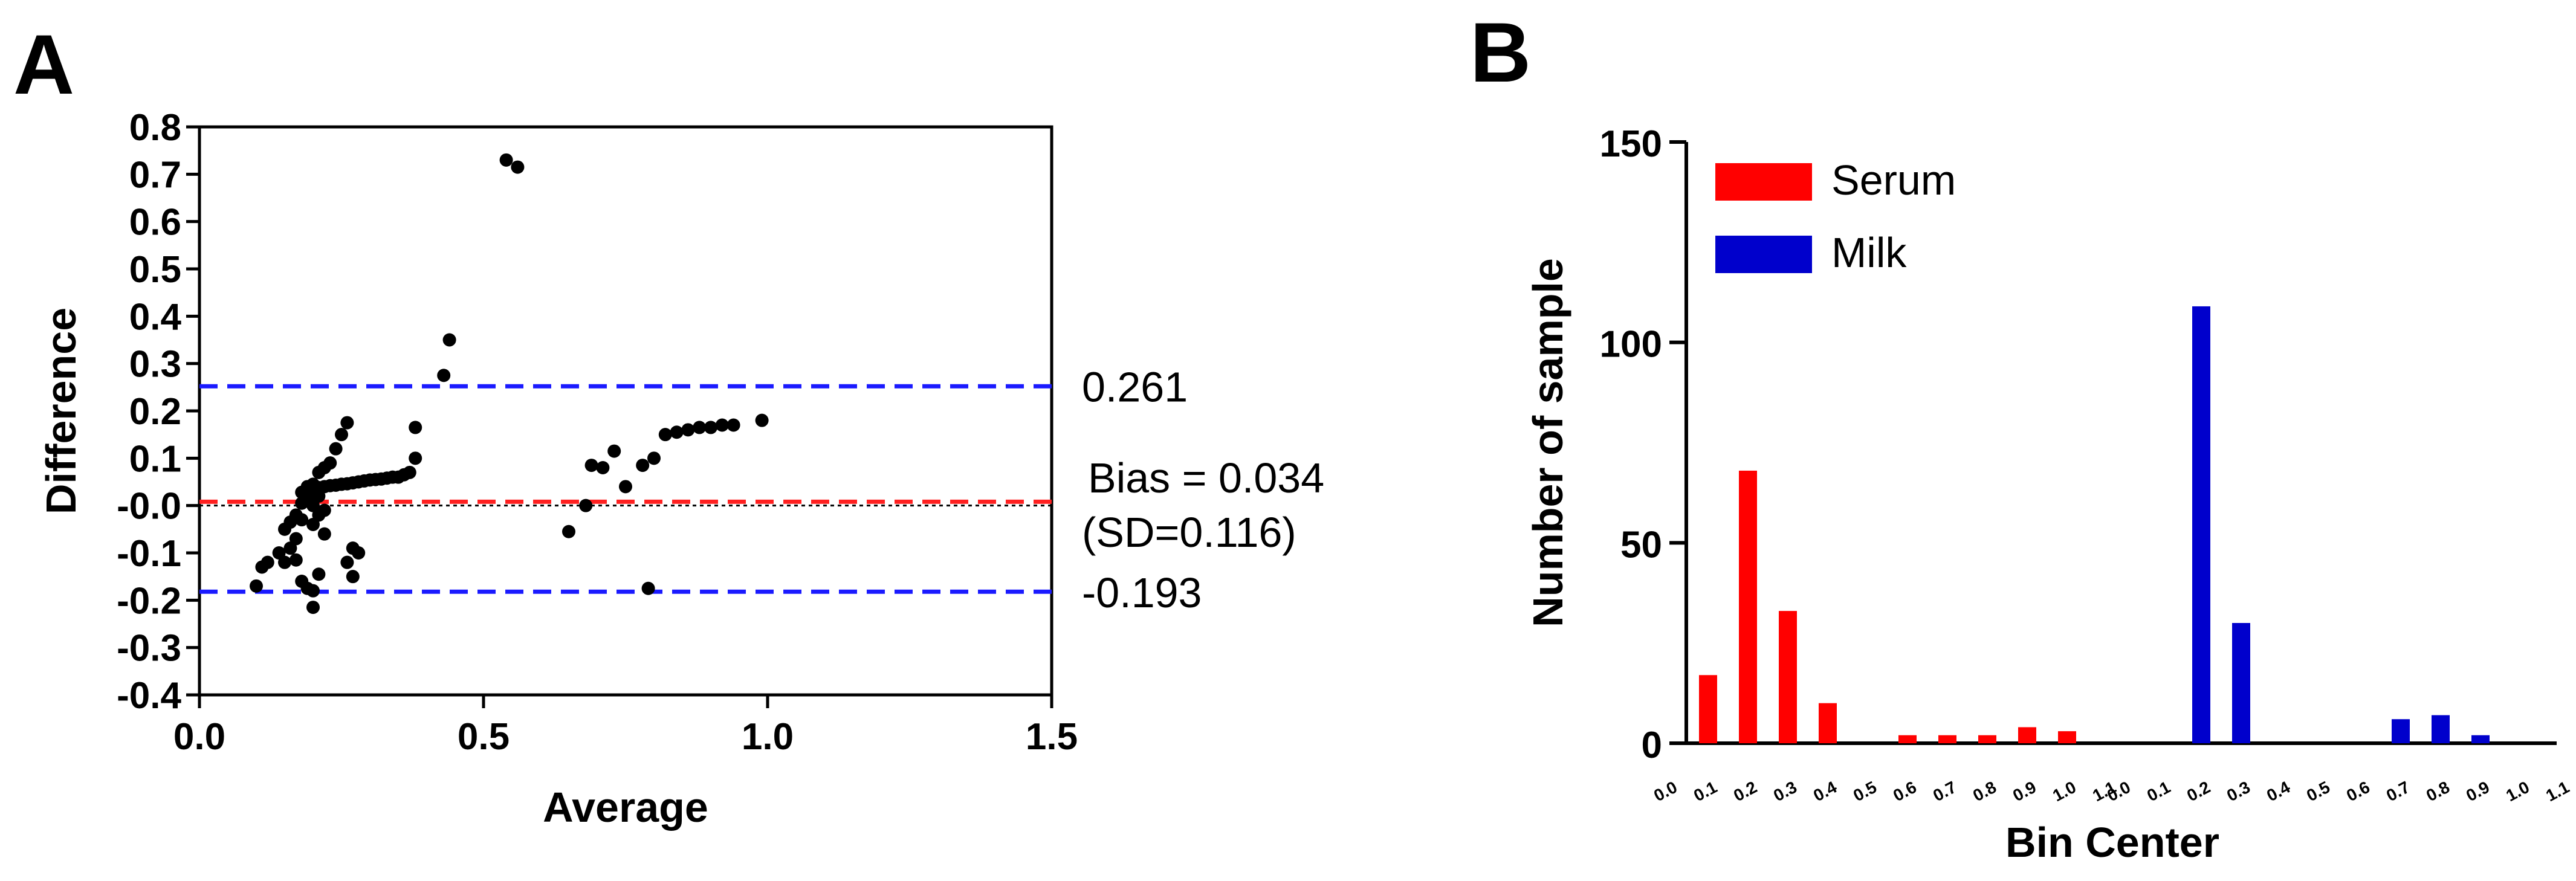  I want to click on x-axis-title: Bin Center, so click(2112, 842).